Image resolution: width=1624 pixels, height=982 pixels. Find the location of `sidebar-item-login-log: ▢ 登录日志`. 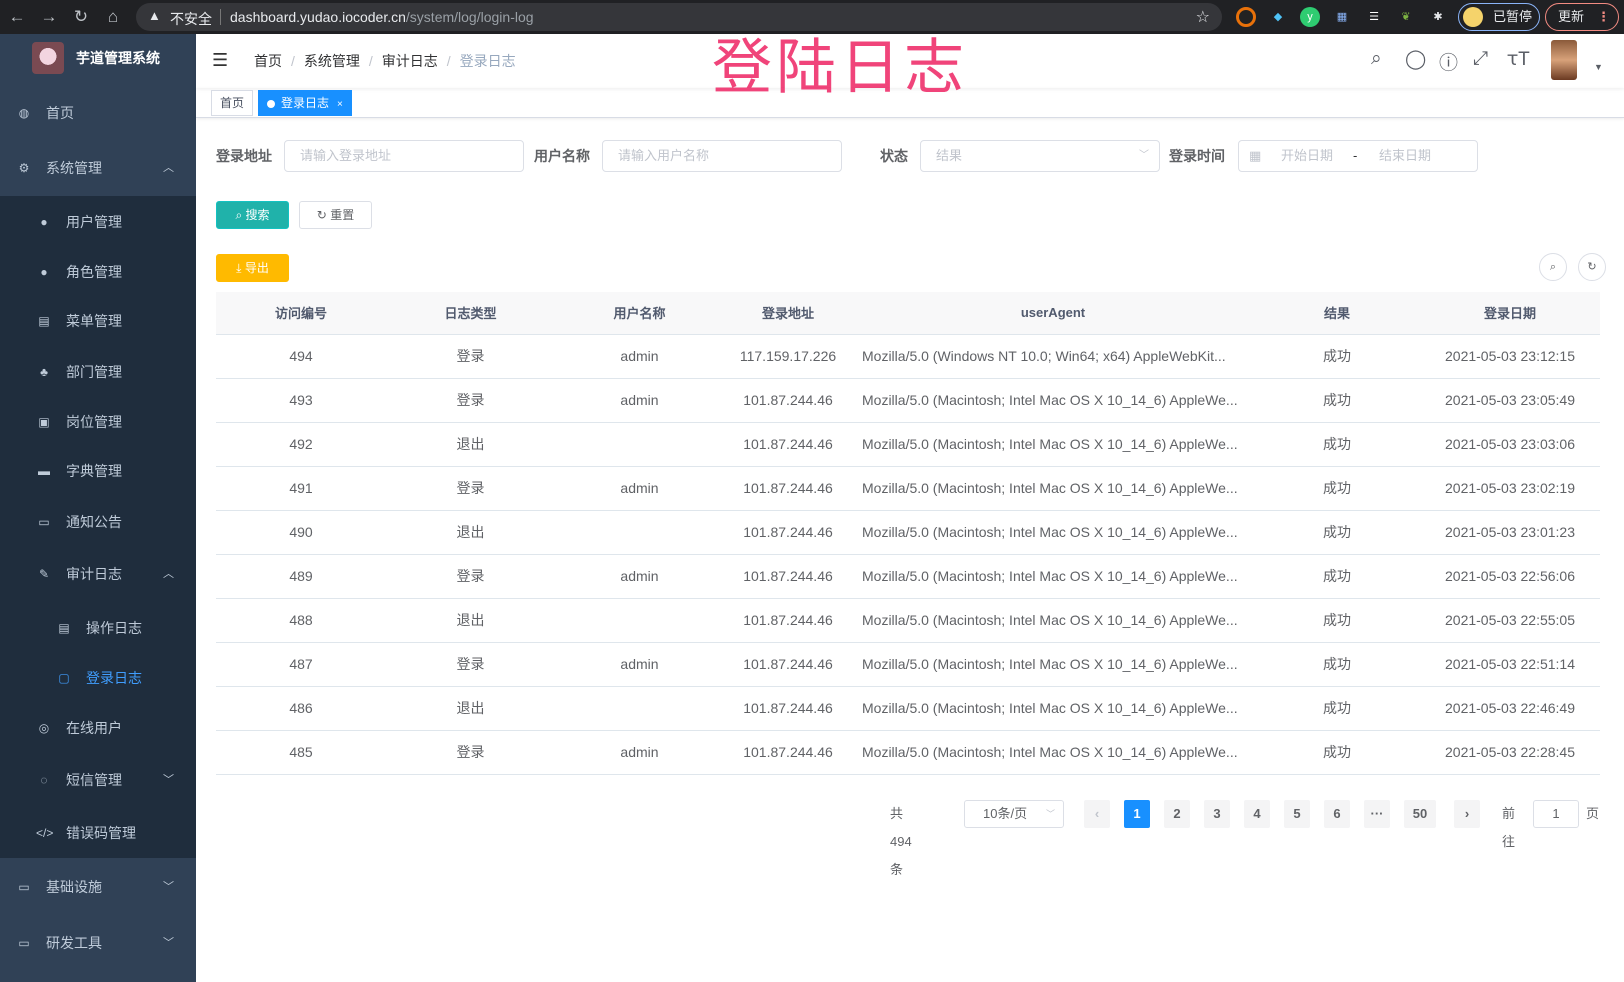

sidebar-item-login-log: ▢ 登录日志 is located at coordinates (98, 678).